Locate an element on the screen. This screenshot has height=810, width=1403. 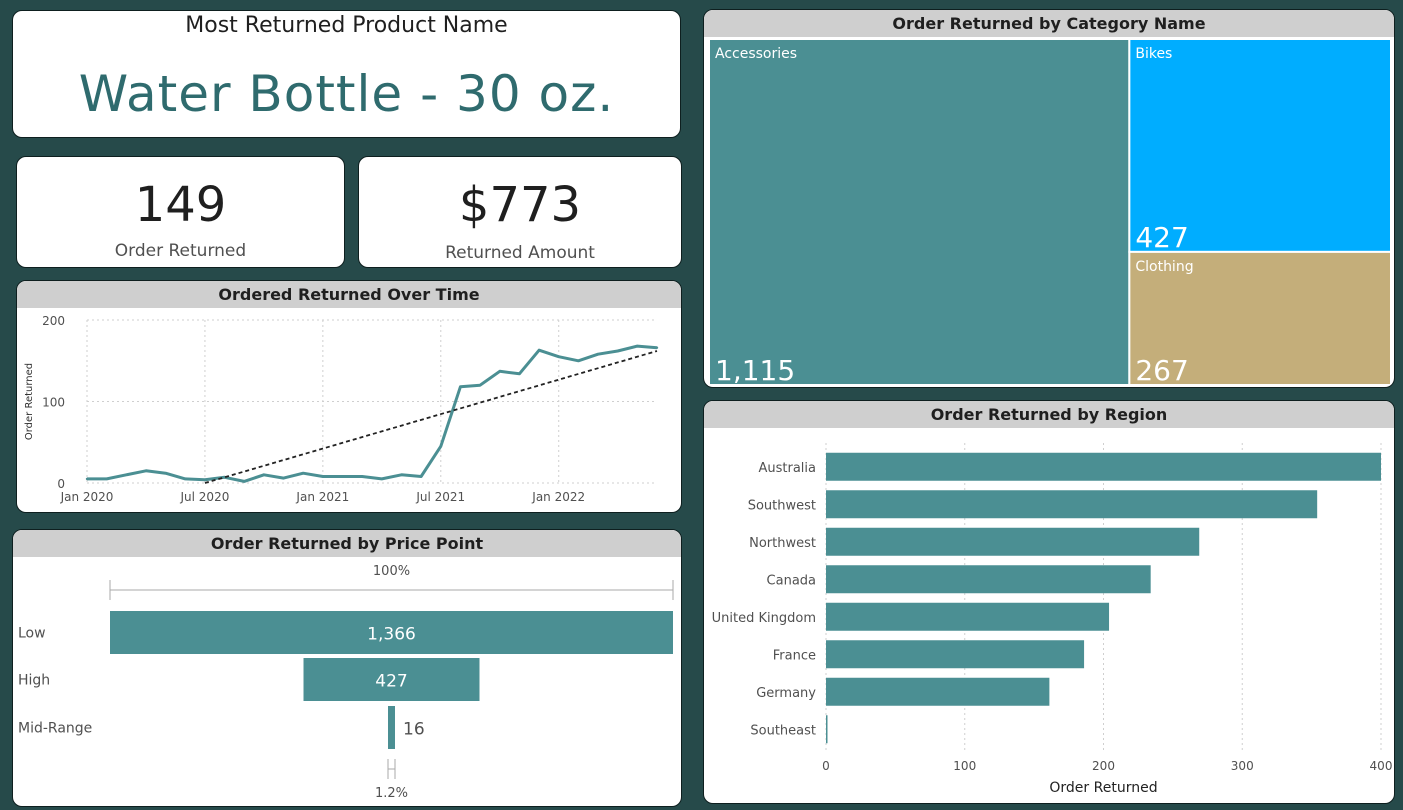
x-tick-label: Jan 2021 is located at coordinates (322, 497).